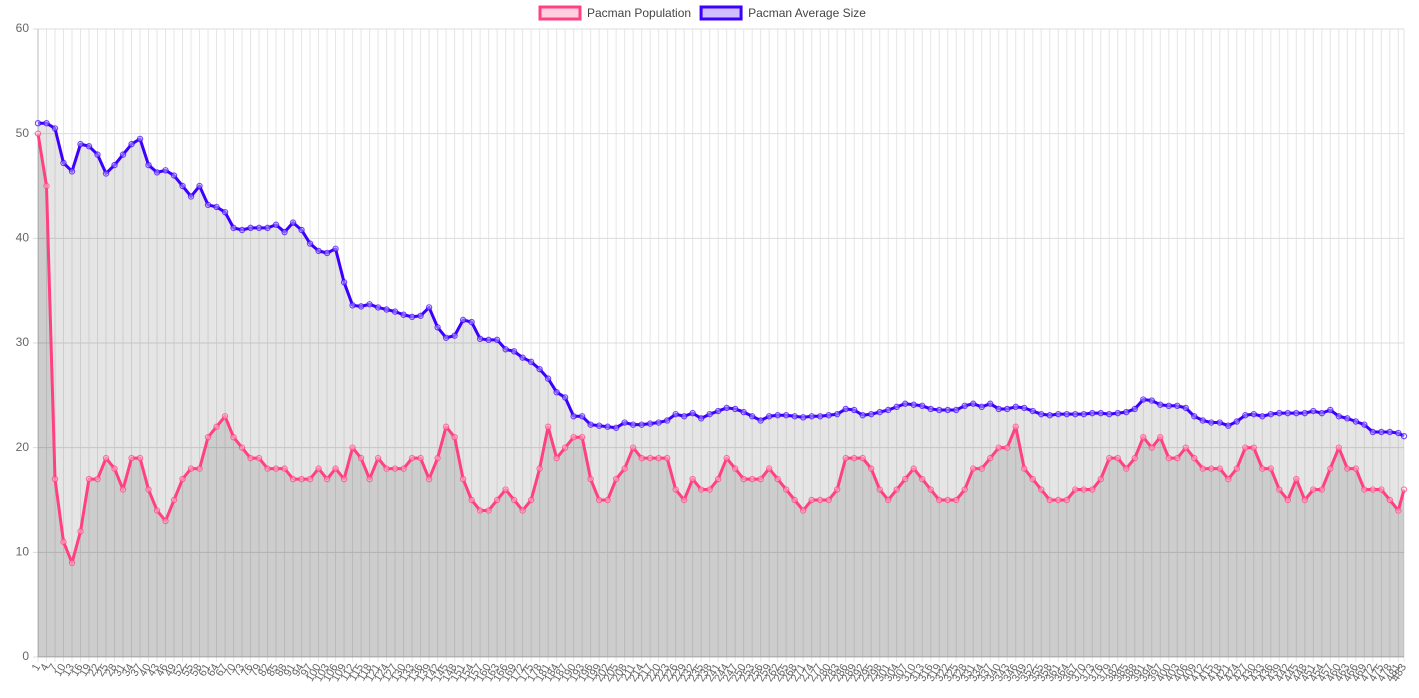 The height and width of the screenshot is (698, 1419). Describe the element at coordinates (23, 28) in the screenshot. I see `y-tick-label: 60` at that location.